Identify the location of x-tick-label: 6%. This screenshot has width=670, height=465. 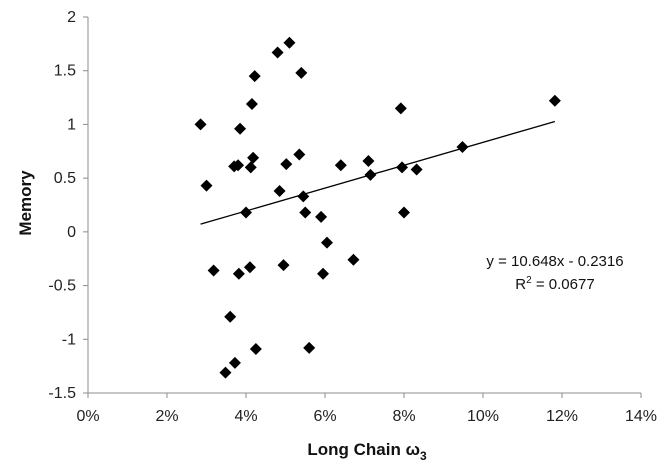
(324, 416).